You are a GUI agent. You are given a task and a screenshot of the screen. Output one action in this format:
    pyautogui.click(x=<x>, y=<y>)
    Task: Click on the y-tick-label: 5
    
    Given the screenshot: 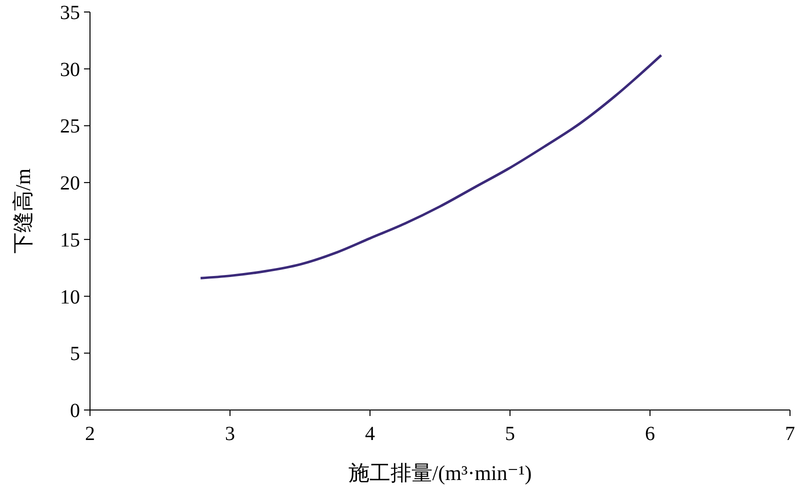 What is the action you would take?
    pyautogui.click(x=75, y=354)
    